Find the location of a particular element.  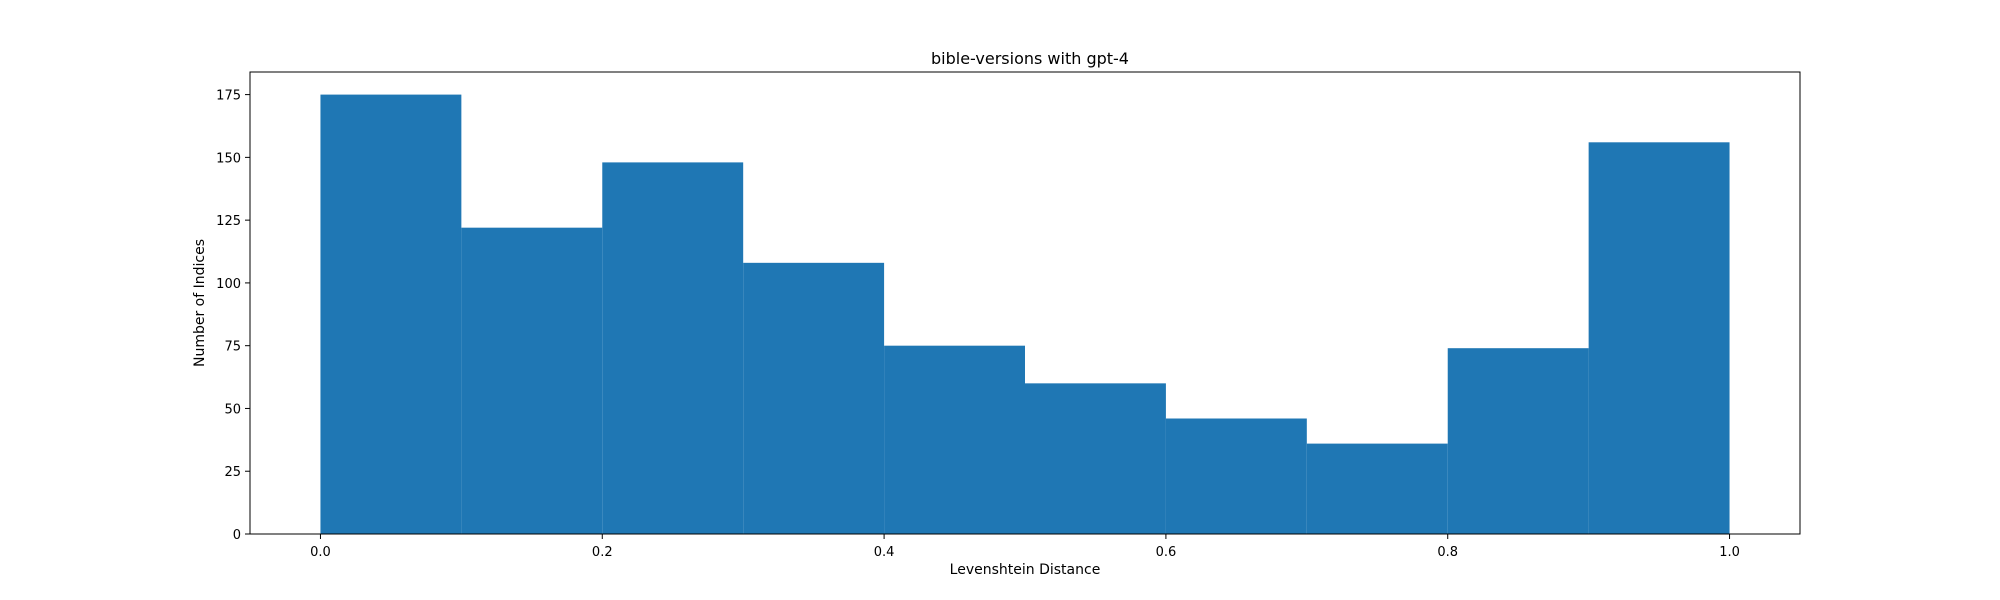

y-tick-label: 25 is located at coordinates (232, 472).